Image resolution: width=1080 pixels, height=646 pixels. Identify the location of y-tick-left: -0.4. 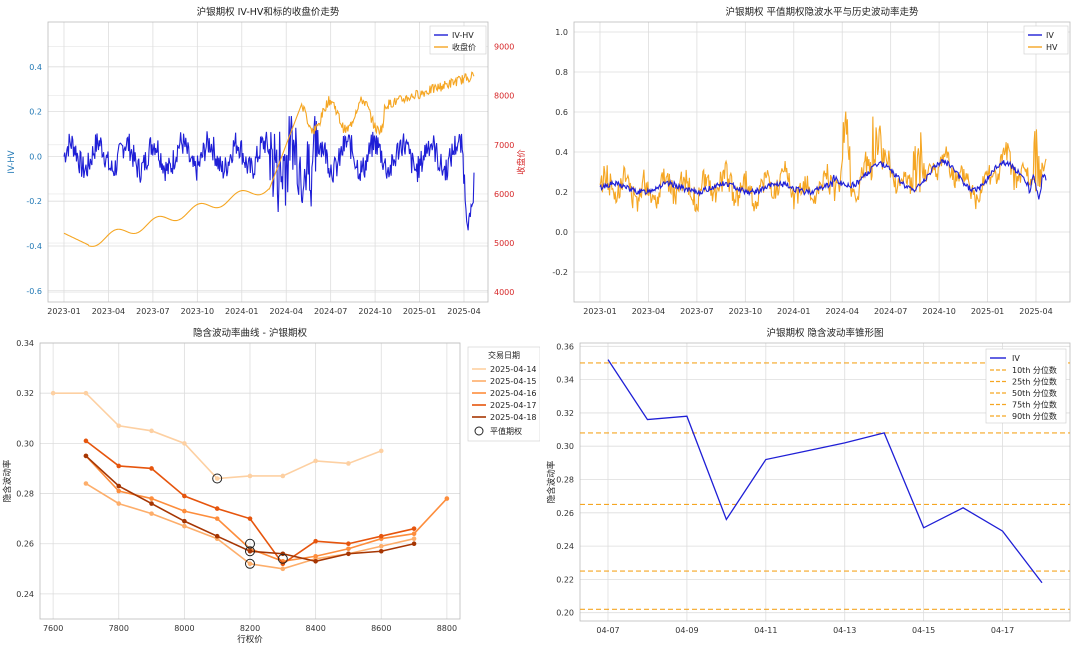
(34, 246).